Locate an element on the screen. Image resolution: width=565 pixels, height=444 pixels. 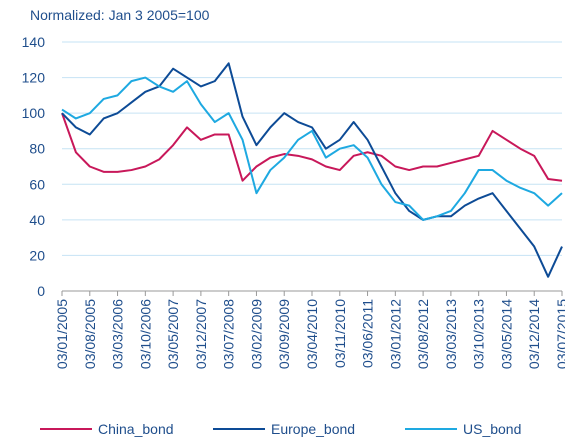
x-tick-label: 03/07/2015 is located at coordinates (559, 334).